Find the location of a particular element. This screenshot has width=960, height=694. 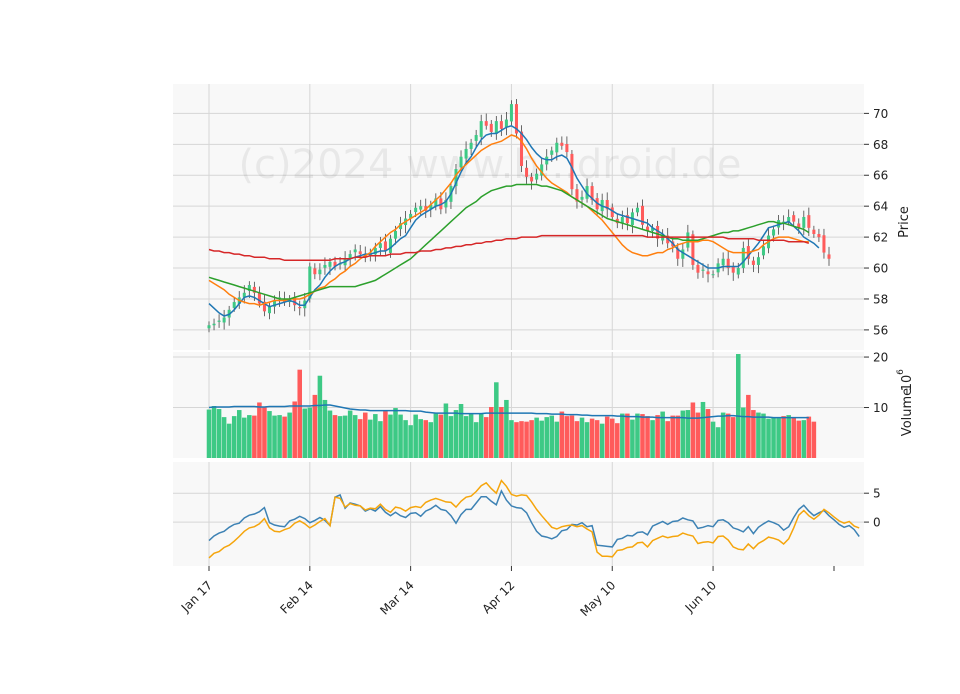

price-axis-label: Price is located at coordinates (904, 222).